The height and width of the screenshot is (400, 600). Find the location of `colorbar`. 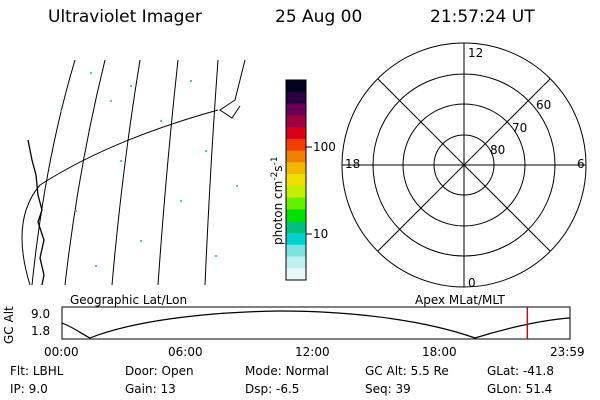

colorbar is located at coordinates (296, 180).